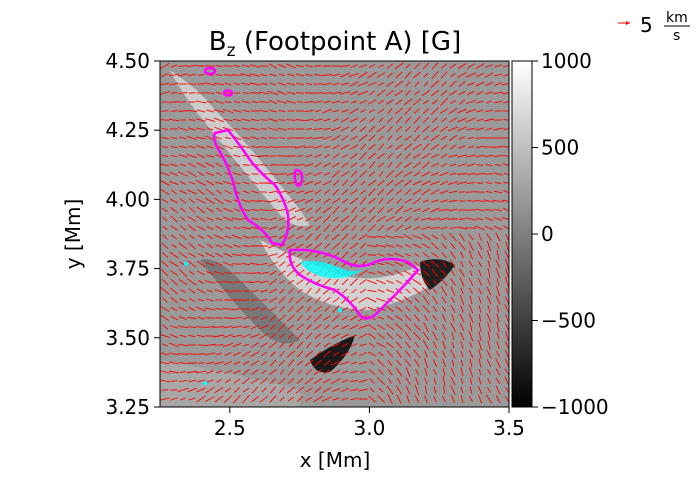 This screenshot has height=500, width=700. What do you see at coordinates (127, 199) in the screenshot?
I see `y-tick-label: 4.00` at bounding box center [127, 199].